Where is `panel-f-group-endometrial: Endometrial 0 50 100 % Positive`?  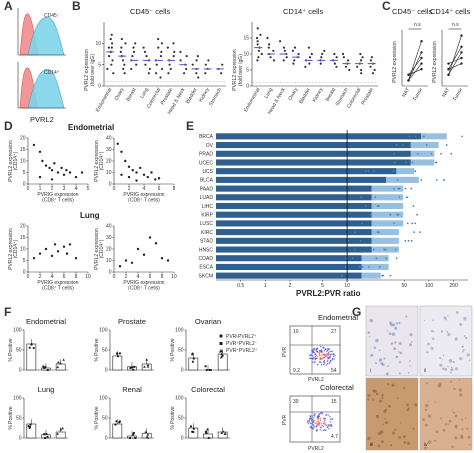 panel-f-group-endometrial: Endometrial 0 50 100 % Positive is located at coordinates (38, 345).